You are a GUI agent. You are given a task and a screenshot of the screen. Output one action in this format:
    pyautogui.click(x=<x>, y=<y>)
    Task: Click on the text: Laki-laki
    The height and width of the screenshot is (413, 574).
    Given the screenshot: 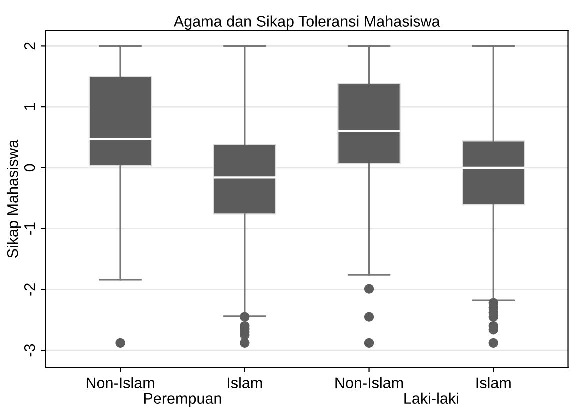 What is the action you would take?
    pyautogui.click(x=431, y=398)
    